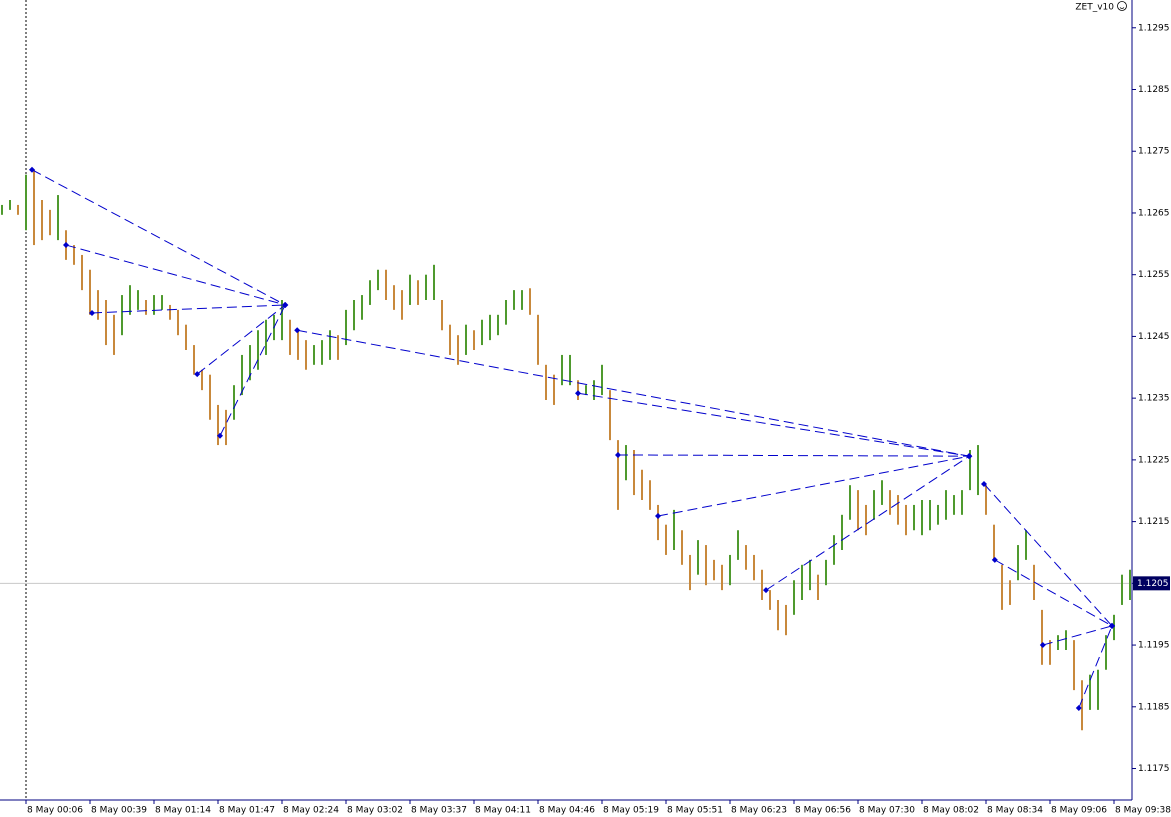  I want to click on y-tick-label: 1.1285, so click(1154, 90).